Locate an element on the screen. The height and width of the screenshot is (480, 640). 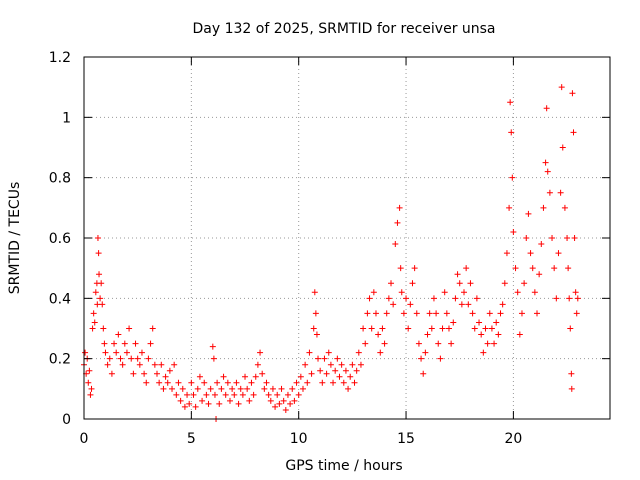
y-tick-label: 0 is located at coordinates (66, 420).